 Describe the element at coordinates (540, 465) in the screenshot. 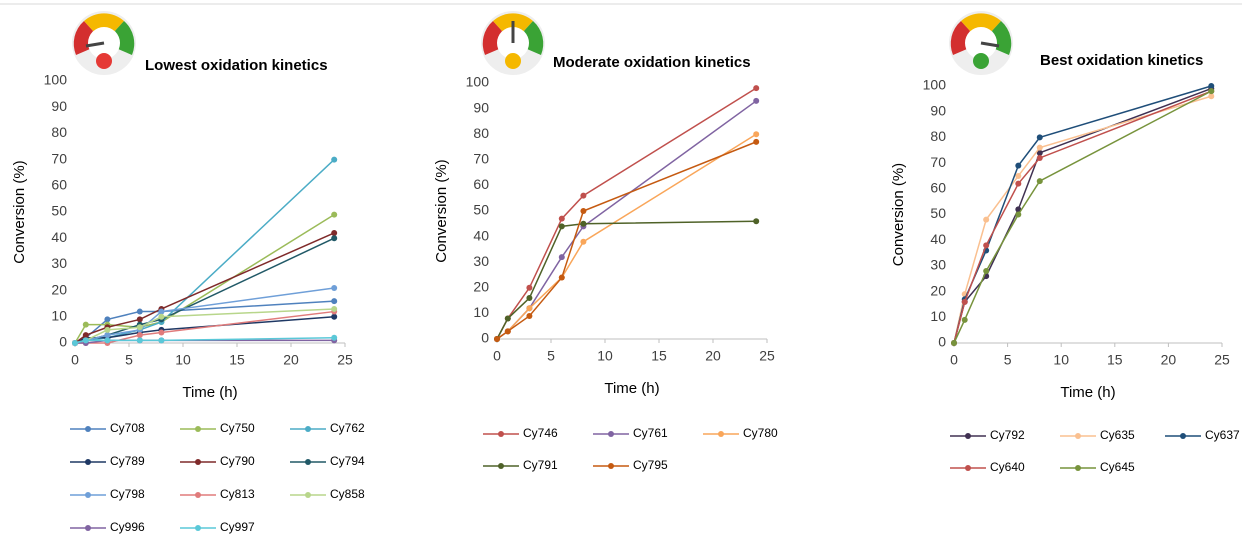

I see `legend-label: Cy791` at that location.